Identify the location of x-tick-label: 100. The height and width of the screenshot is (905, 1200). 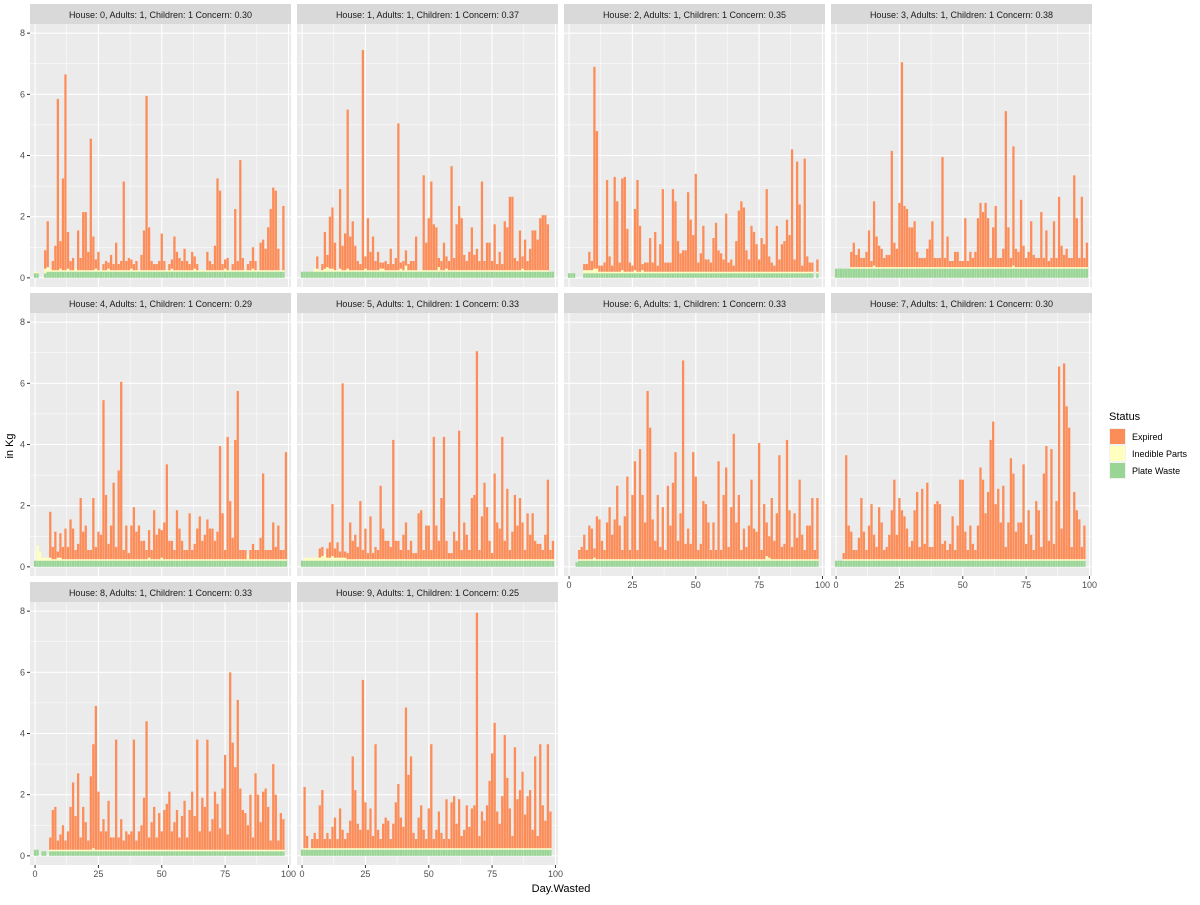
(822, 585).